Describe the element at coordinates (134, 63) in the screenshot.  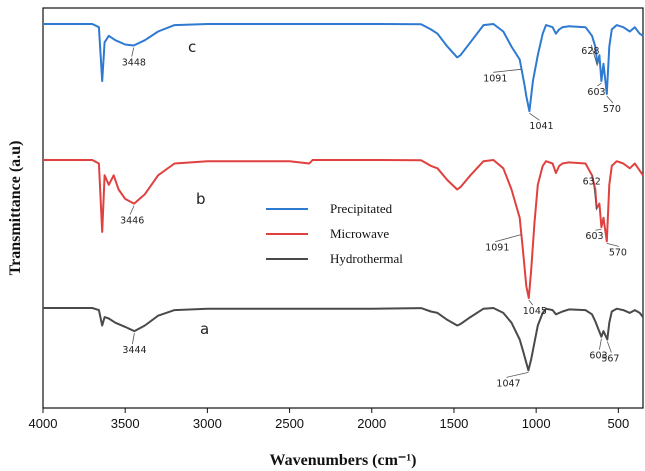
I see `peak-label-3448: 3448` at that location.